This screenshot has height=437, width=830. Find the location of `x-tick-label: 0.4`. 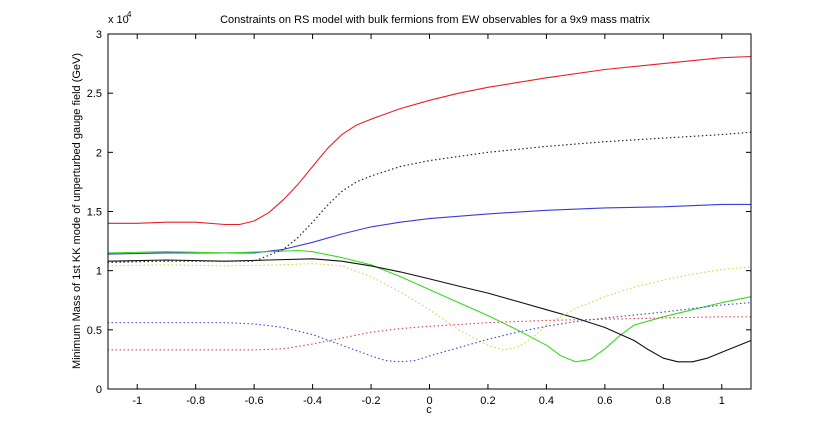

x-tick-label: 0.4 is located at coordinates (546, 401).